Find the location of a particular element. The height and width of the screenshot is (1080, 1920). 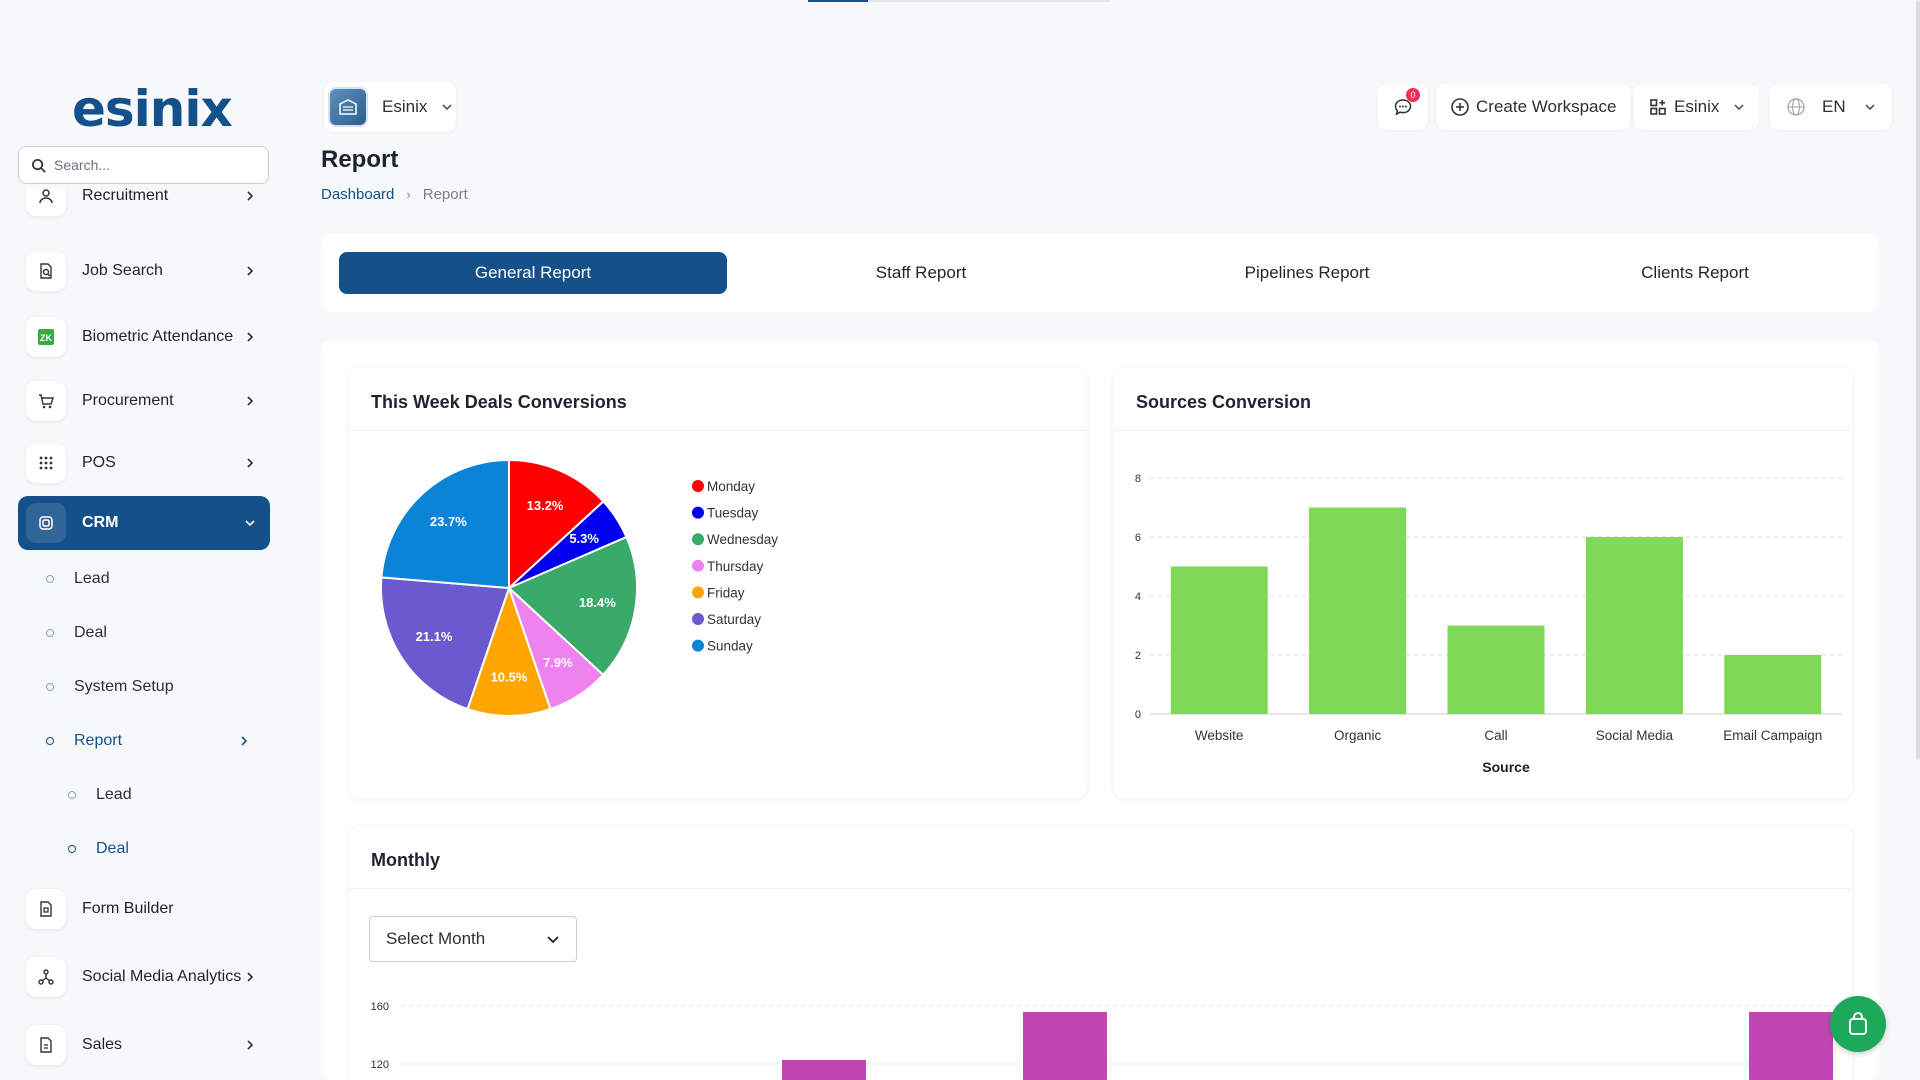

sidebar-item-social-media-analytics: Social Media Analytics is located at coordinates (144, 977).